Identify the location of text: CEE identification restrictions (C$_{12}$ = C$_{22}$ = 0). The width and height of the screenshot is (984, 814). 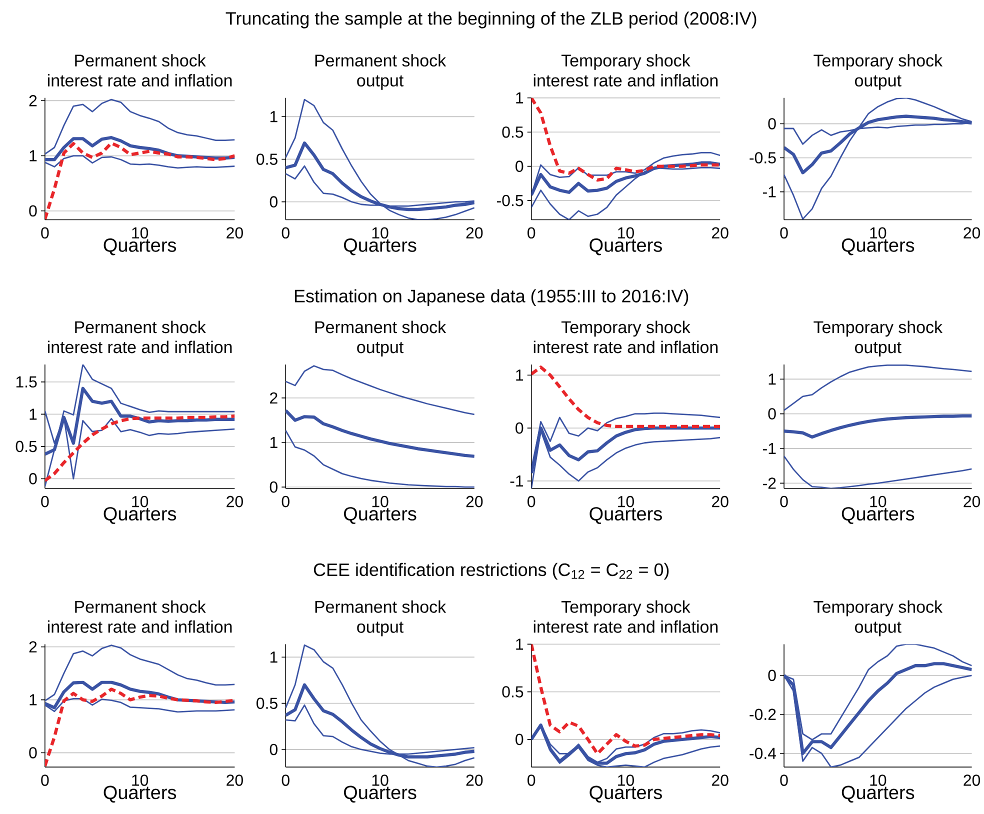
(491, 571).